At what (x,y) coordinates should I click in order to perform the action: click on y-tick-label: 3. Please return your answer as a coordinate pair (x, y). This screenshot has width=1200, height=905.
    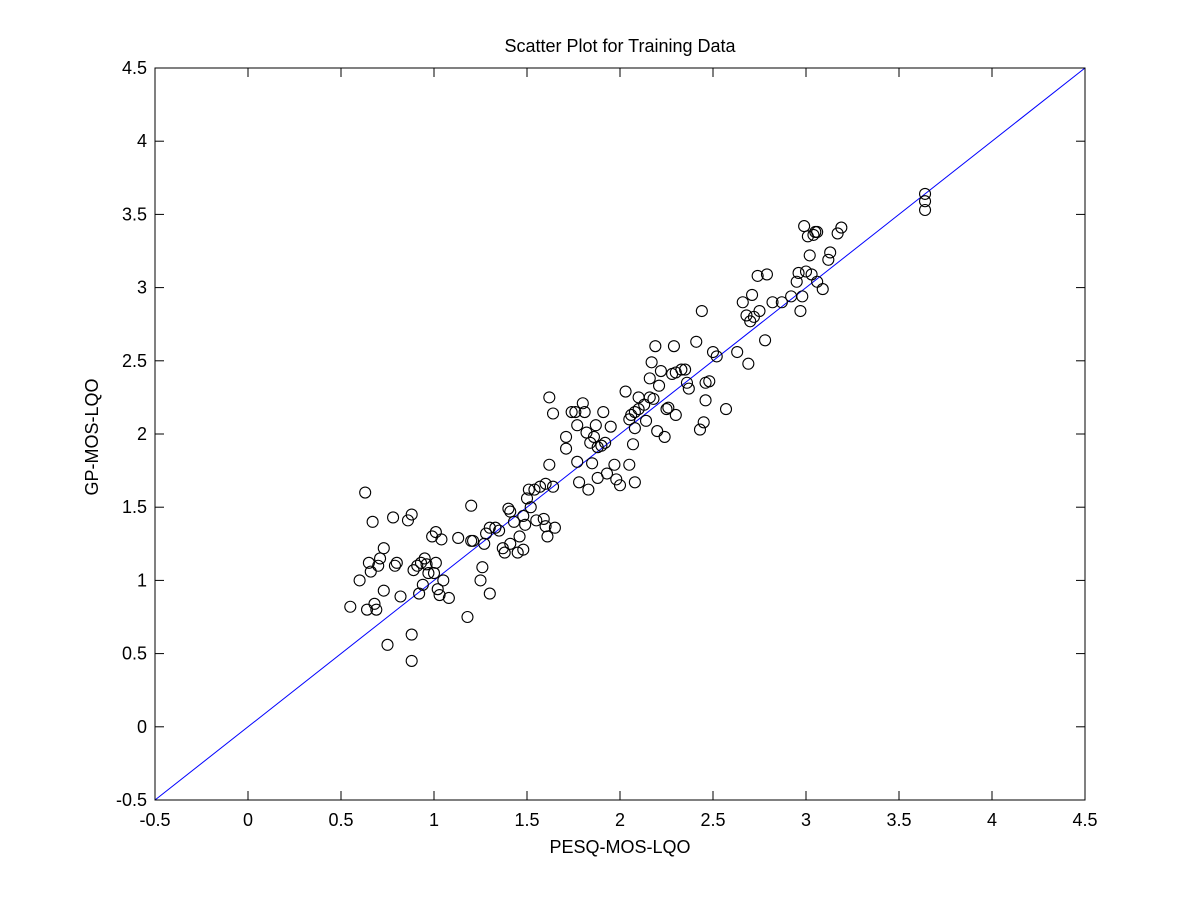
    Looking at the image, I should click on (142, 288).